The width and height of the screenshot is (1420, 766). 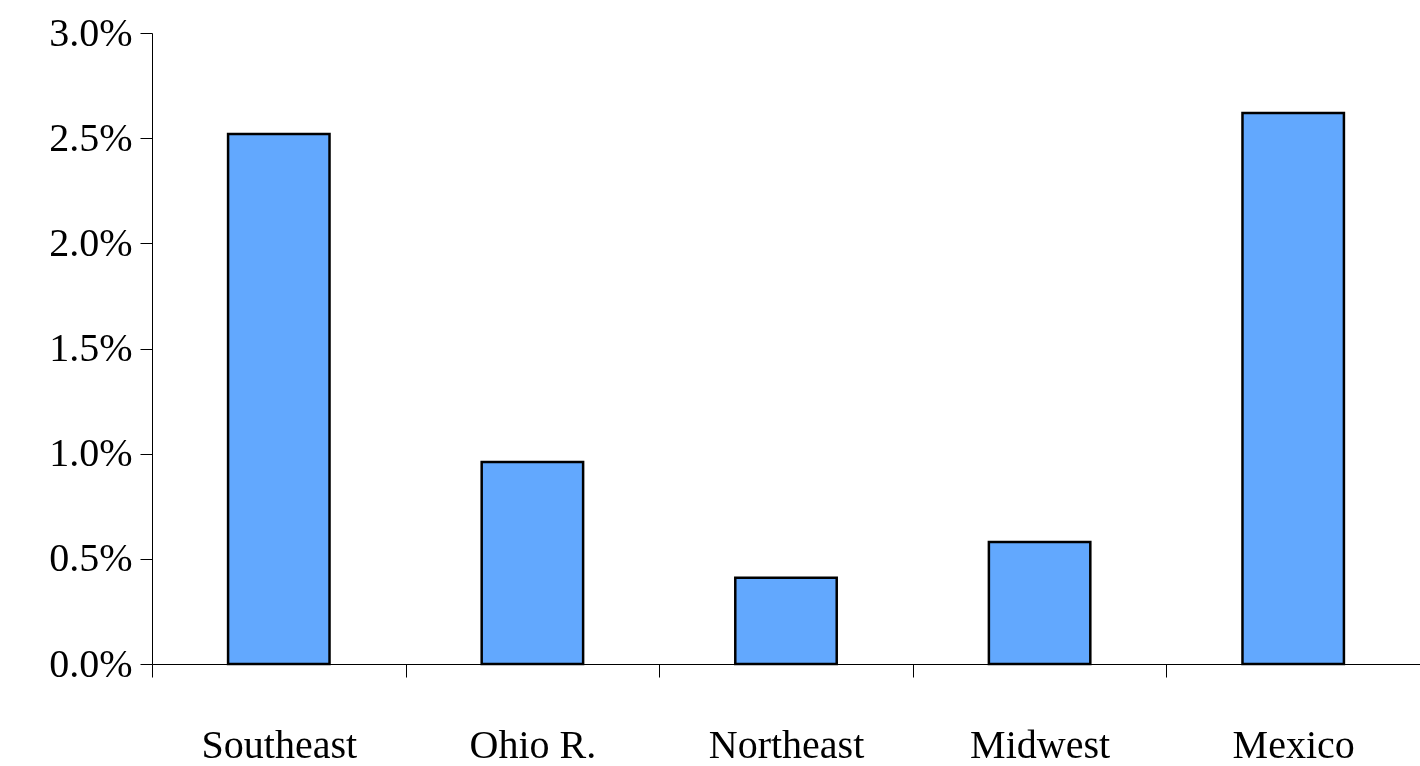 I want to click on y-tick-label: 1.5%, so click(x=91, y=347).